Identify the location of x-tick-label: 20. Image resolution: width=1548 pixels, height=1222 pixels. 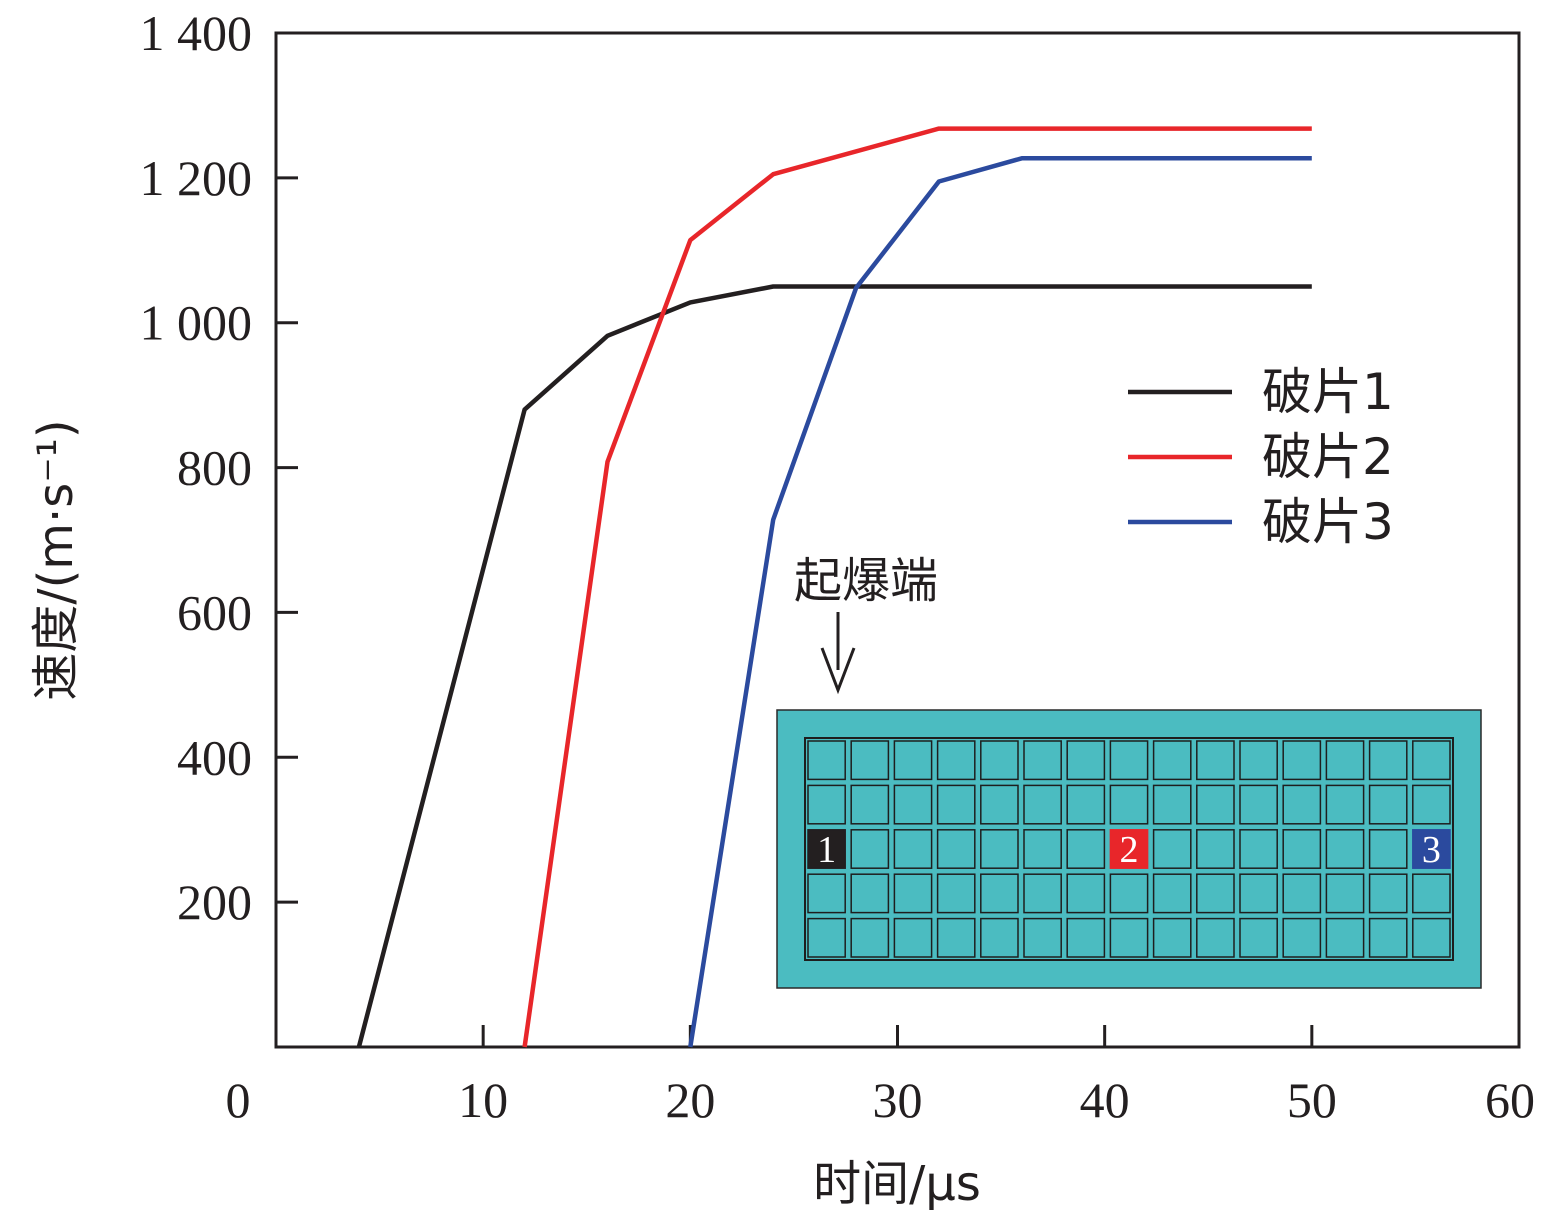
(690, 1100).